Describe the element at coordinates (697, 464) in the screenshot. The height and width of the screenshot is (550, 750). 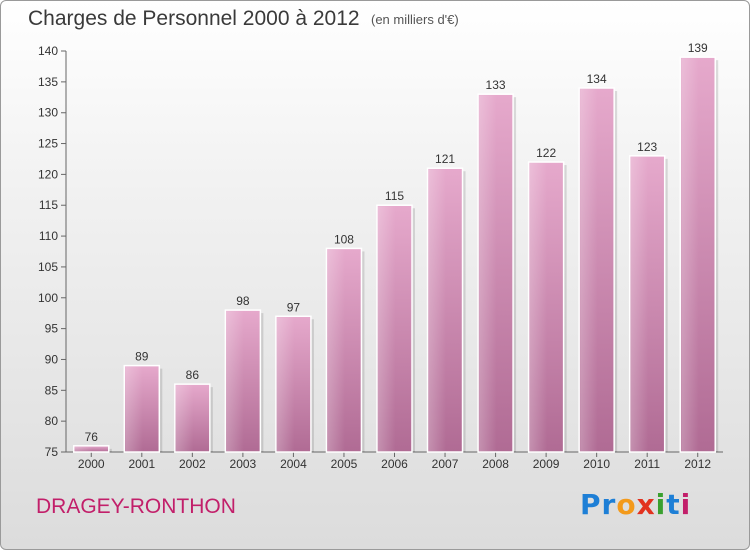
I see `x-tick-label: 2012` at that location.